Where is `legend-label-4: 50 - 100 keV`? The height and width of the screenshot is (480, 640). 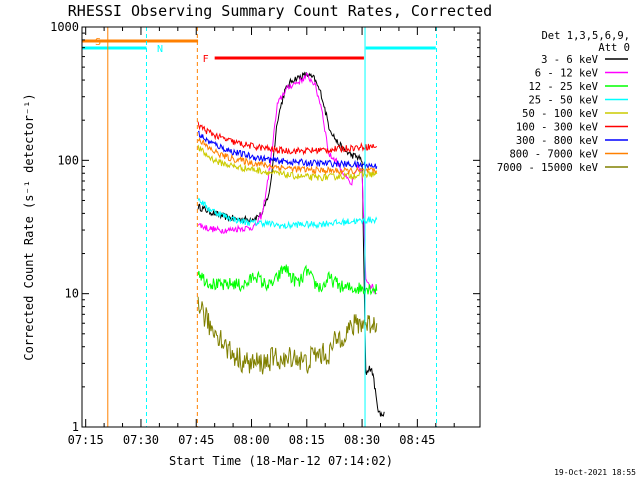
legend-label-4: 50 - 100 keV is located at coordinates (560, 114).